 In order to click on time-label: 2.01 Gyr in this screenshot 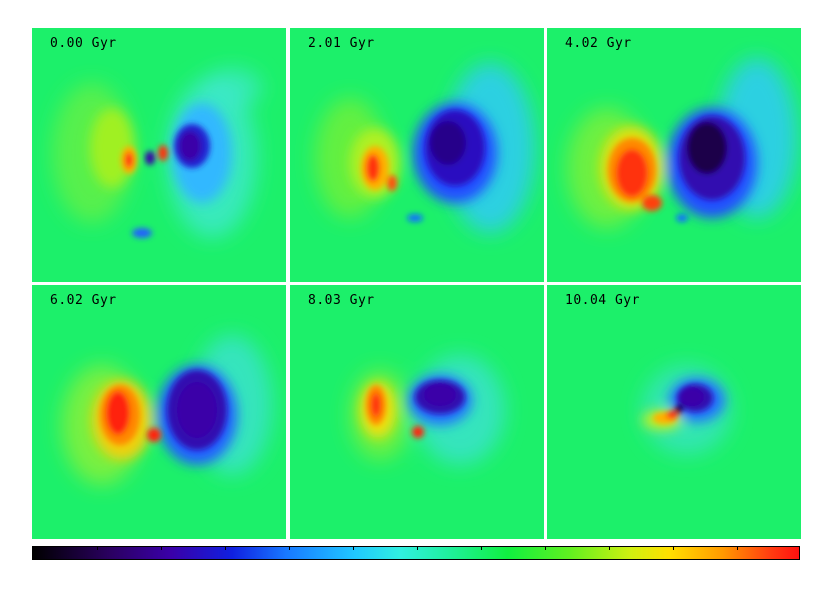, I will do `click(341, 43)`.